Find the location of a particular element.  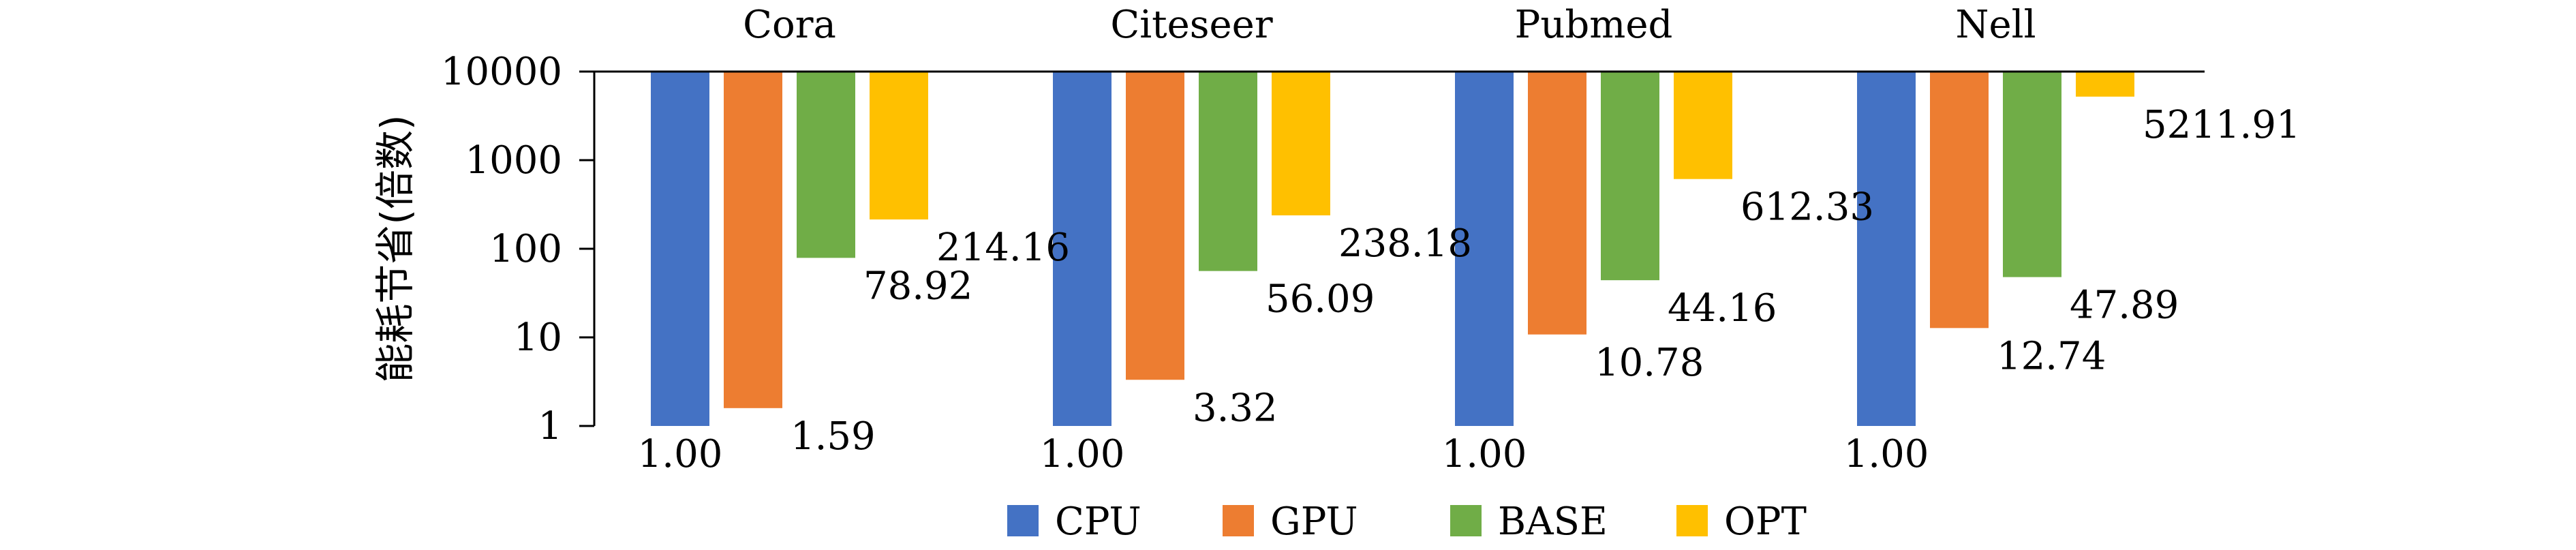

data-label-gpu: 1.59 is located at coordinates (833, 437).